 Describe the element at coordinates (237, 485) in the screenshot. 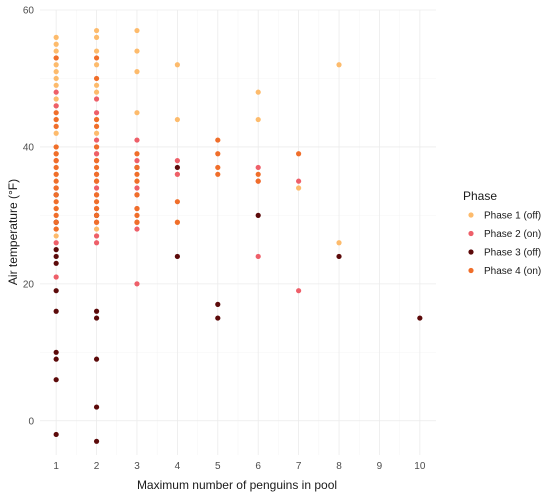

I see `x-axis-title: Maximum number of penguins in pool` at that location.